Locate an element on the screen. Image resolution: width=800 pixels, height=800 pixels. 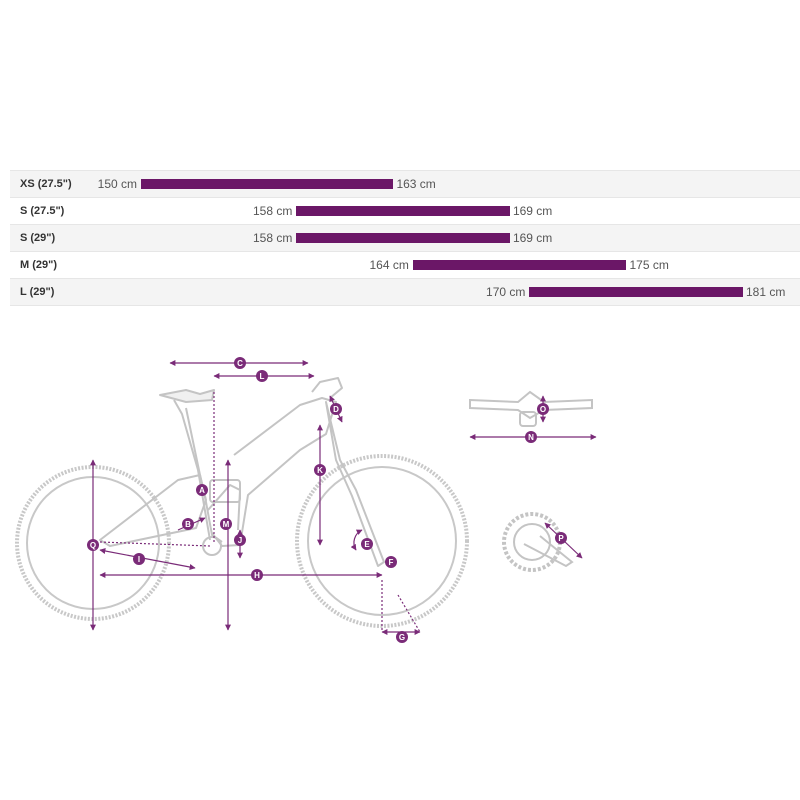
svg-text: F is located at coordinates (391, 562).